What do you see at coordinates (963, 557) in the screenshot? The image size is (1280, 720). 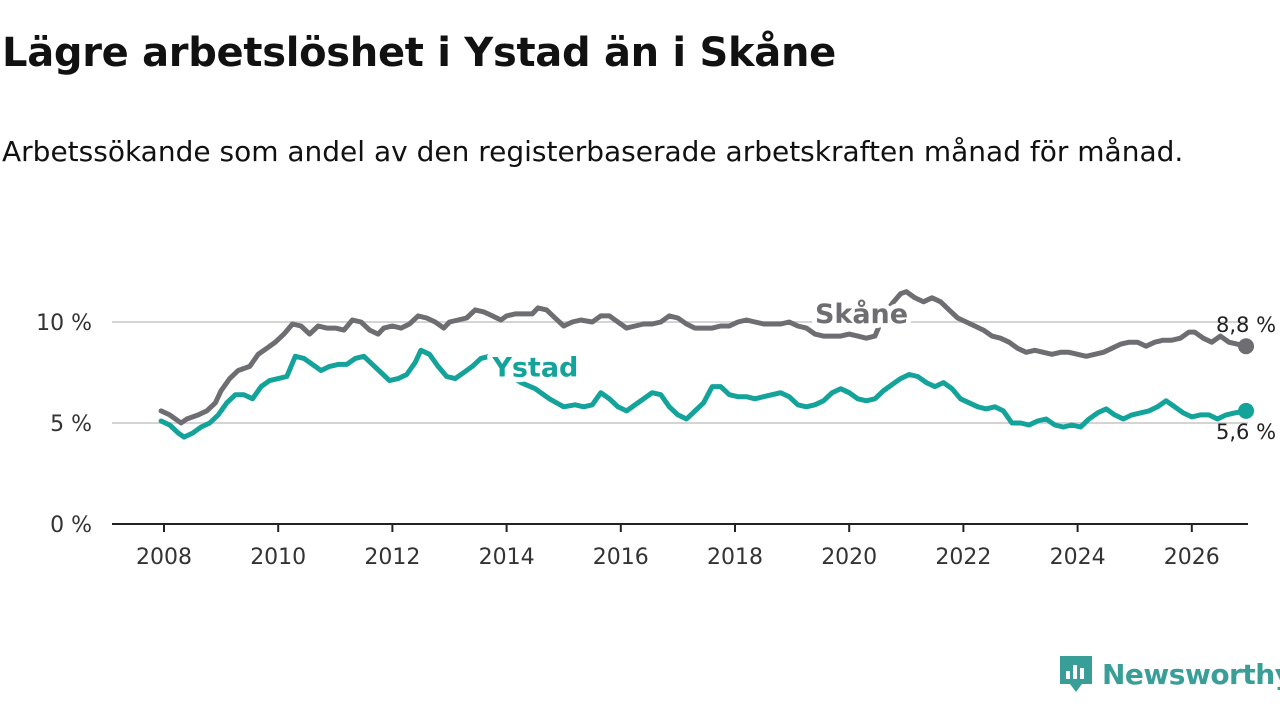 I see `x-tick-label: 2022` at bounding box center [963, 557].